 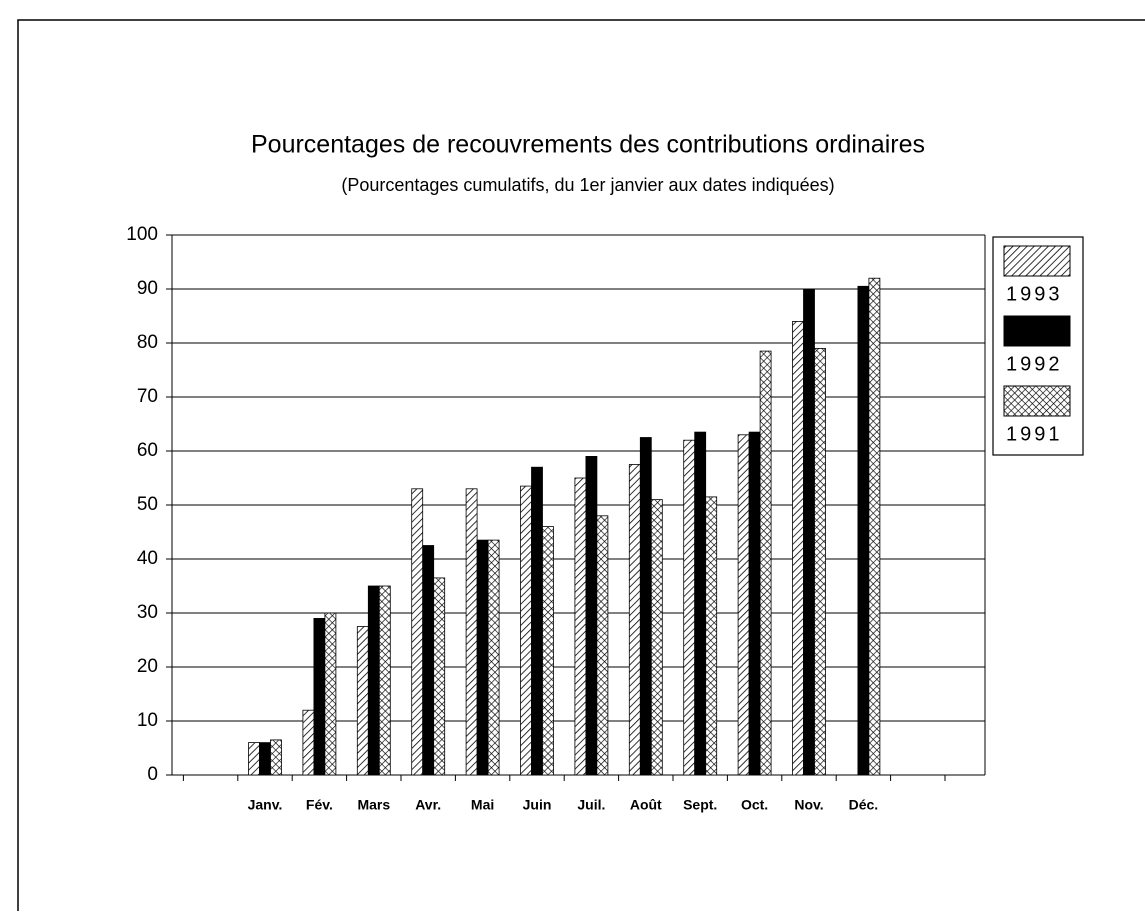 I want to click on x-tick-label: Sept., so click(x=700, y=805).